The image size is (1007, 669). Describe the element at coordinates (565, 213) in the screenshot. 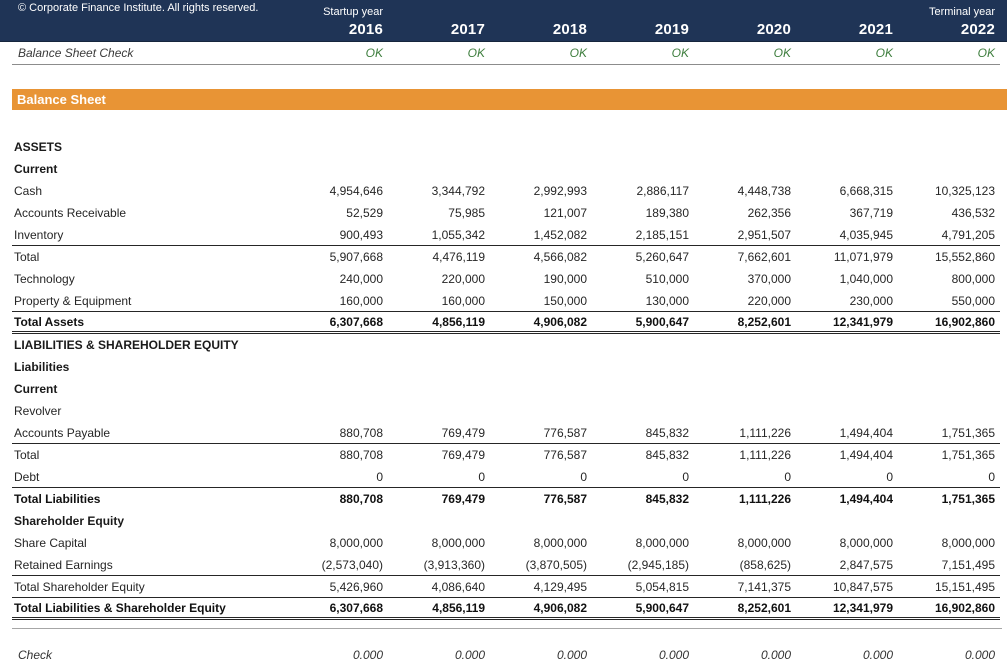

I see `value-cell: 121,007` at that location.